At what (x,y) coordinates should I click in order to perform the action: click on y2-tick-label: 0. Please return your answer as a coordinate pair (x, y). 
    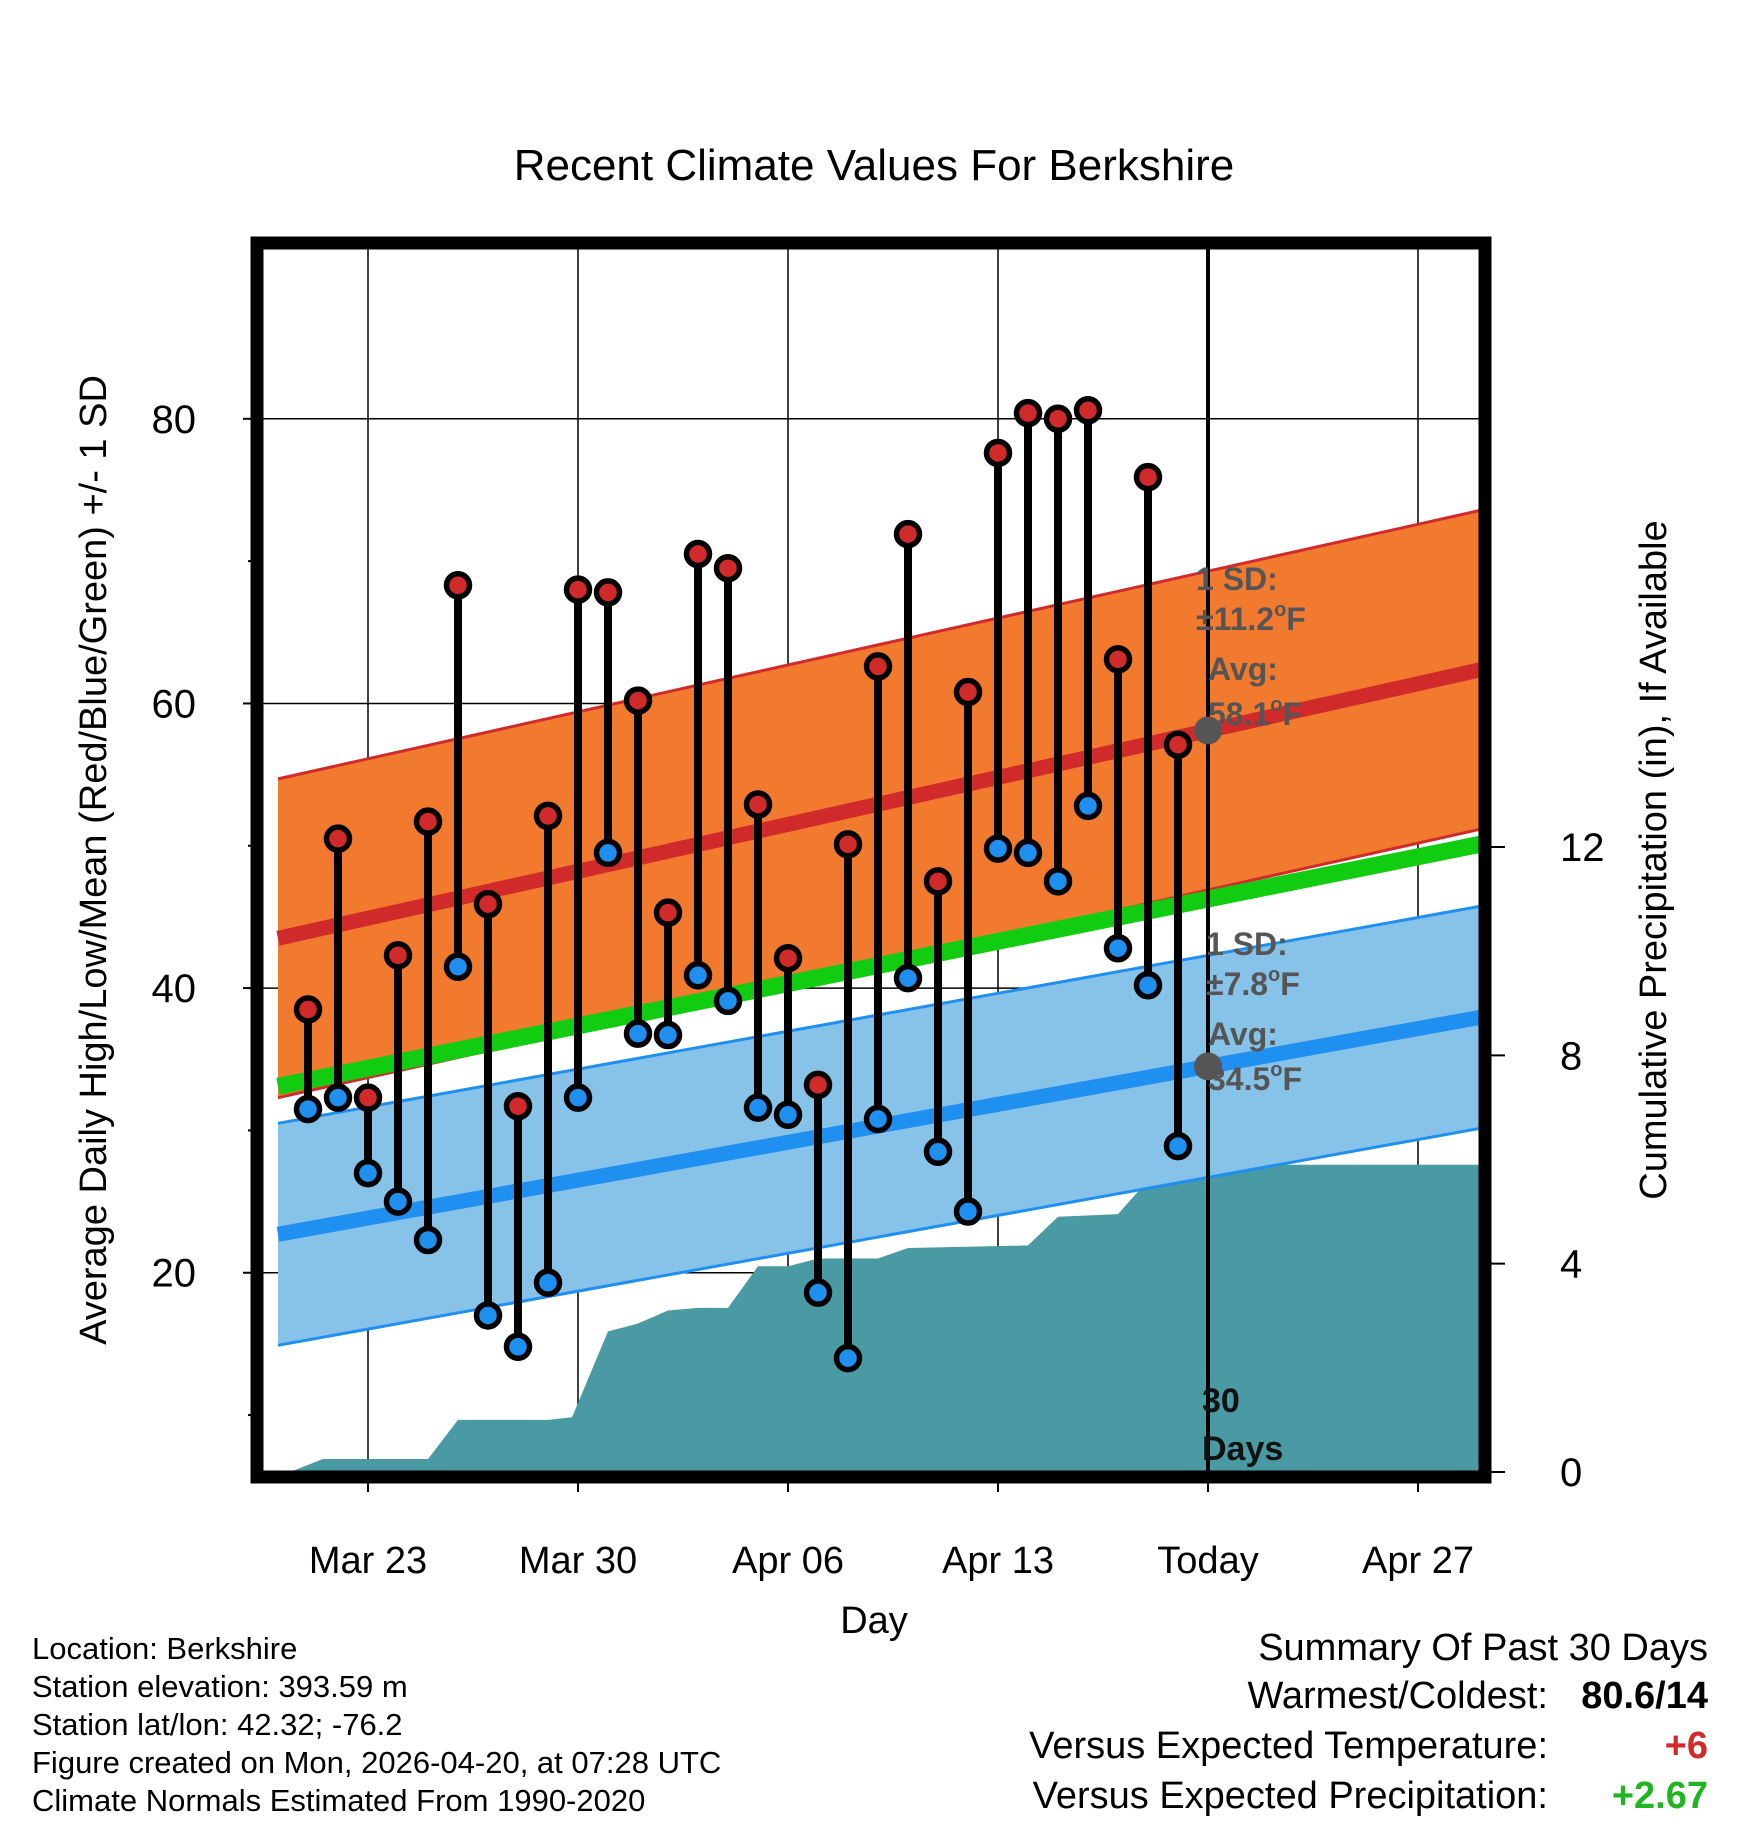
    Looking at the image, I should click on (1571, 1473).